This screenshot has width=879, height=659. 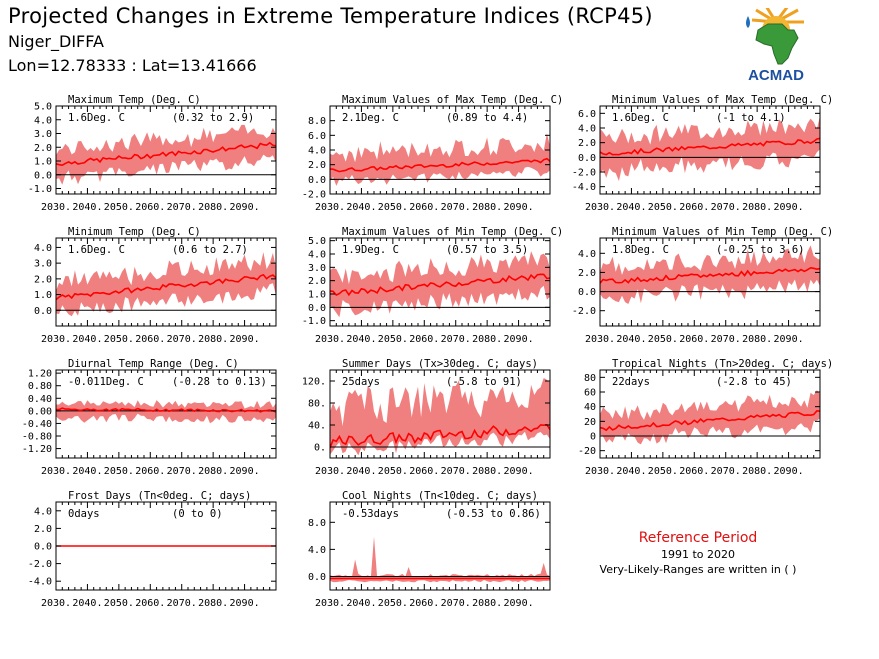 I want to click on y-tick-label: -1.0, so click(x=40, y=189).